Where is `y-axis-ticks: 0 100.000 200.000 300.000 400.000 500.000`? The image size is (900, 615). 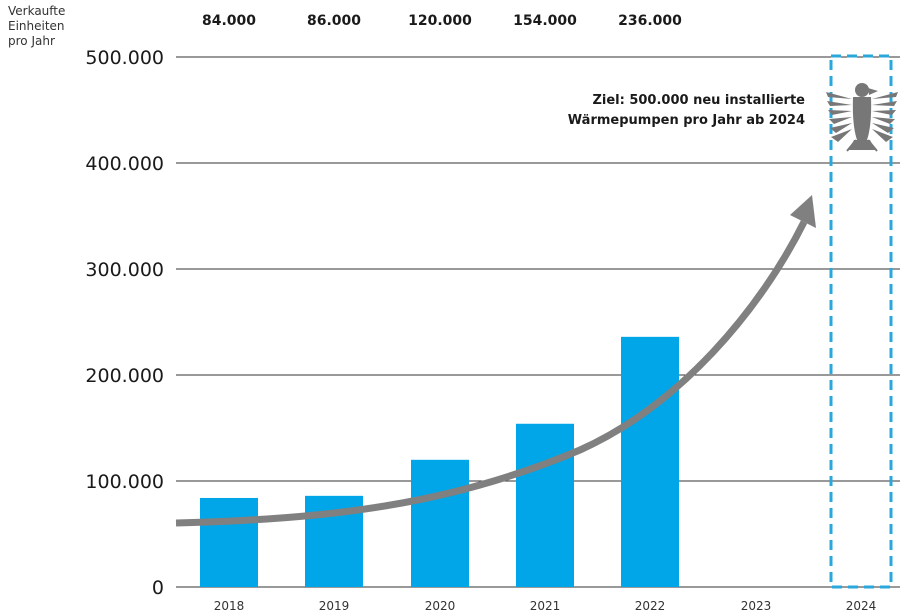 y-axis-ticks: 0 100.000 200.000 300.000 400.000 500.000 is located at coordinates (124, 323).